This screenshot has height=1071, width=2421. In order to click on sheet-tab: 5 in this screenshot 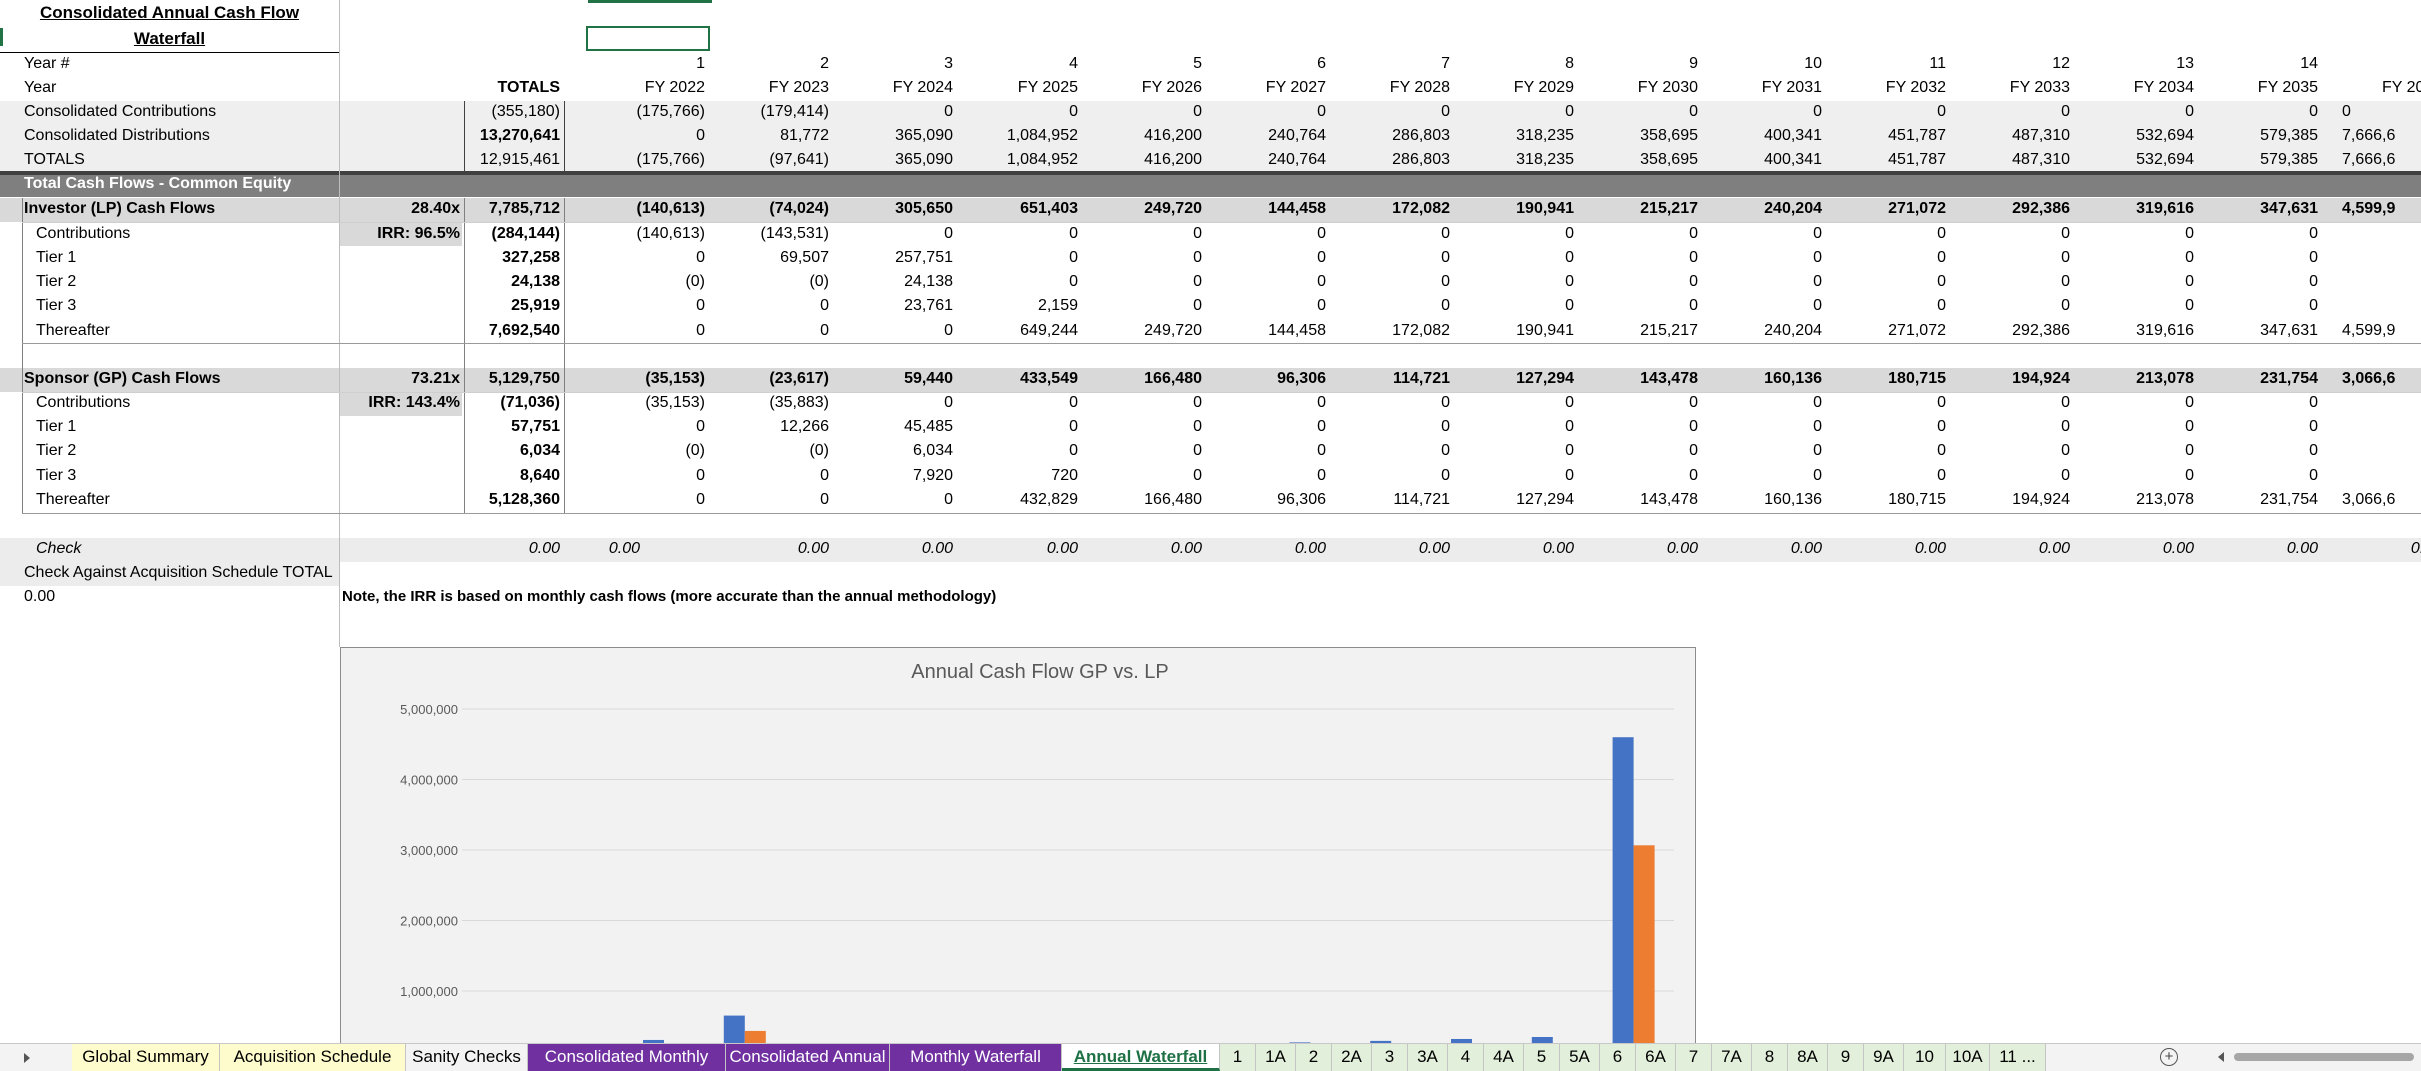, I will do `click(1542, 1057)`.